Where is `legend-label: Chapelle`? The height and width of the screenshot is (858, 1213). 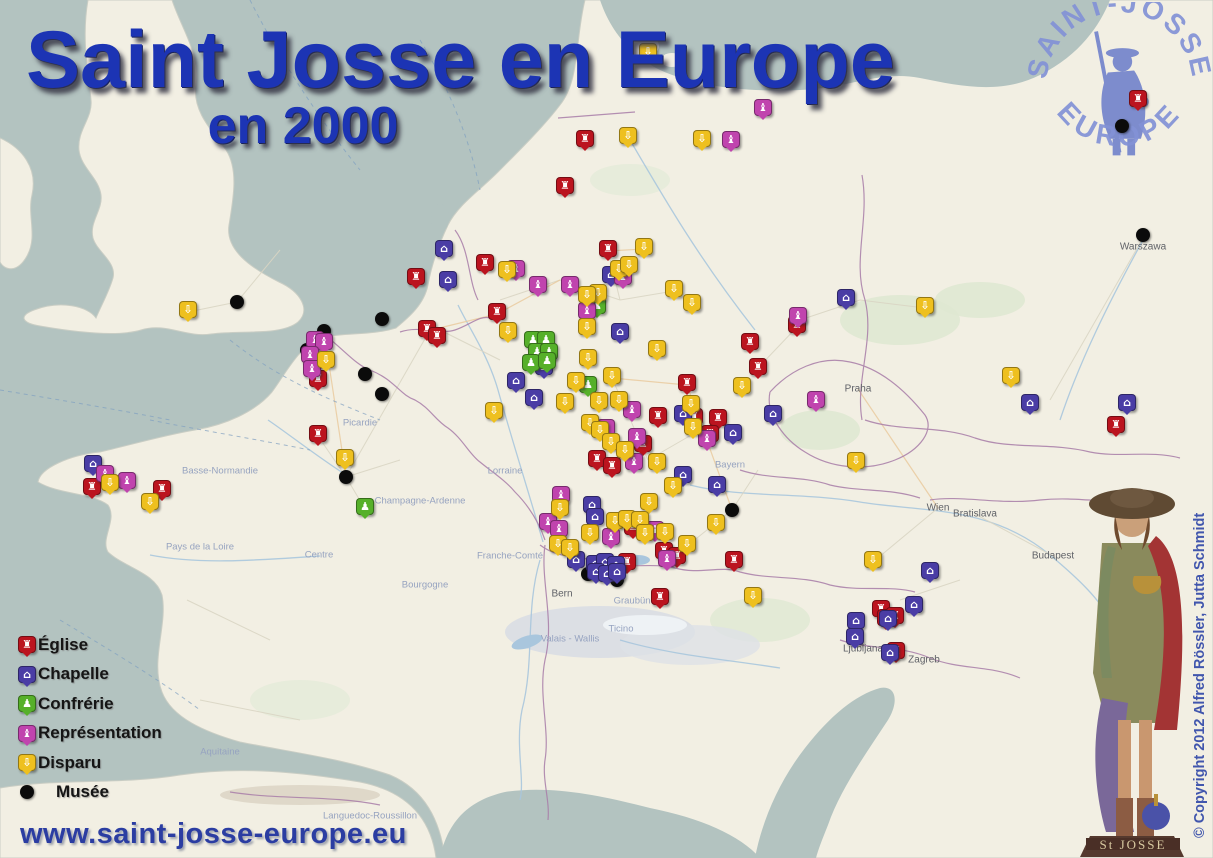 legend-label: Chapelle is located at coordinates (73, 674).